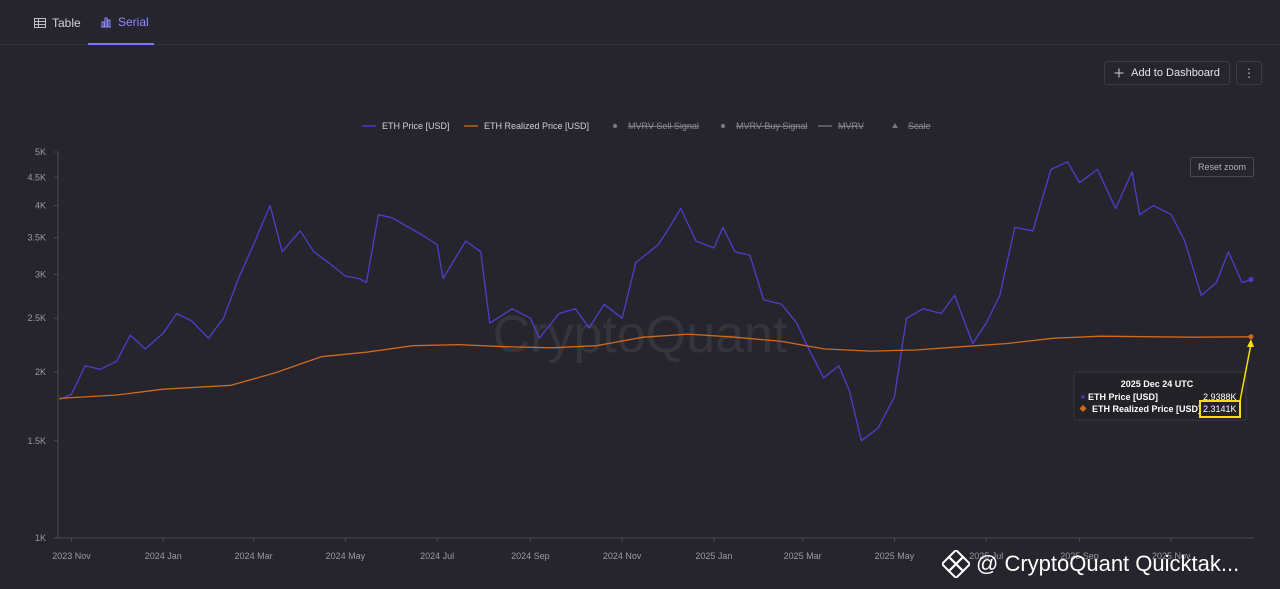  What do you see at coordinates (663, 126) in the screenshot?
I see `legend-label: MVRV Sell Signal` at bounding box center [663, 126].